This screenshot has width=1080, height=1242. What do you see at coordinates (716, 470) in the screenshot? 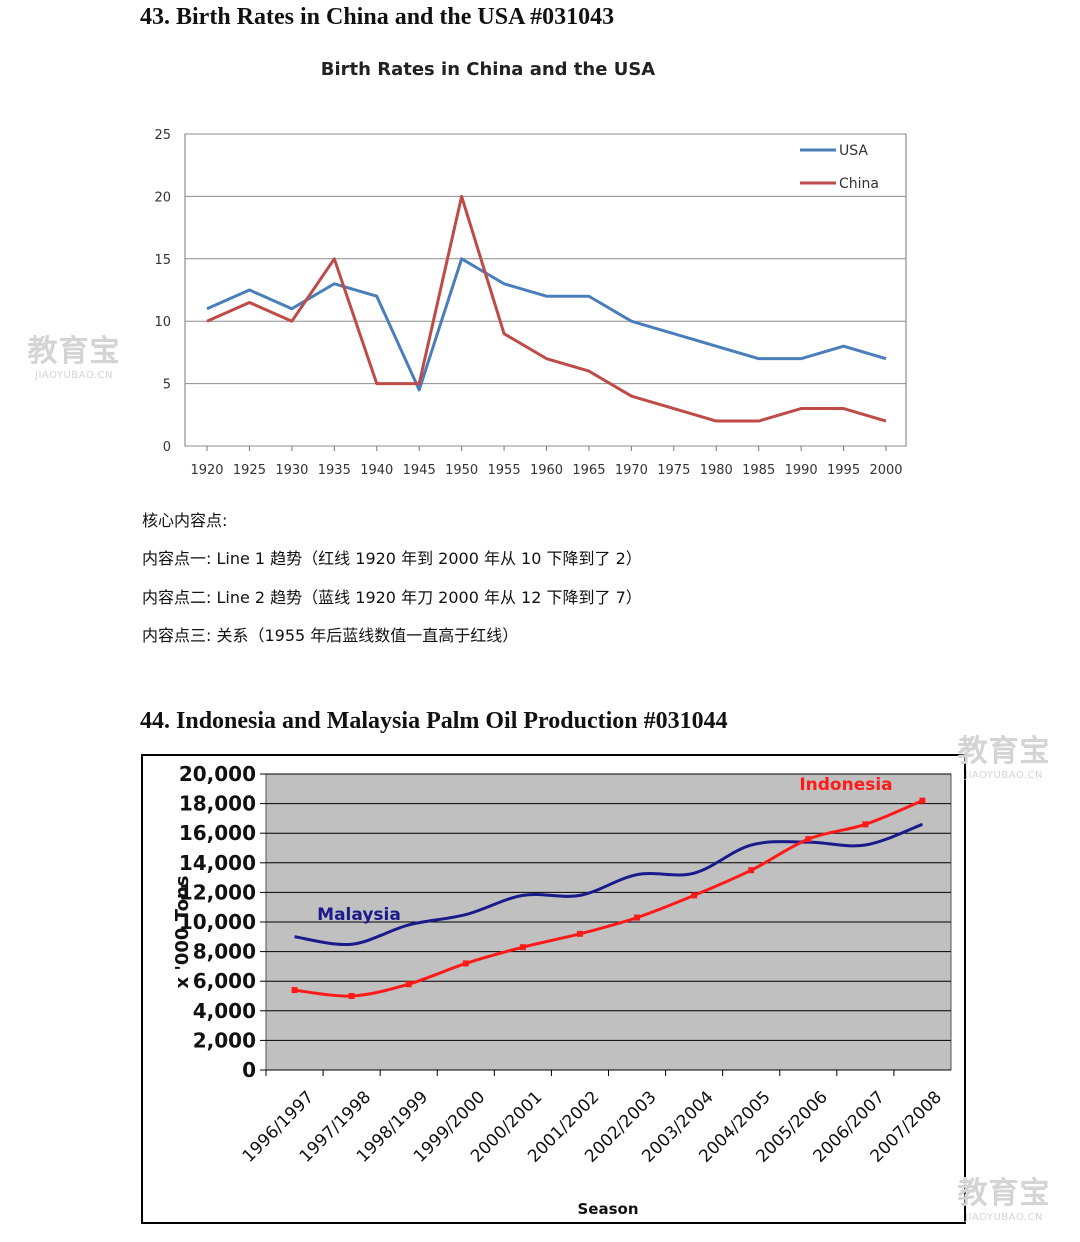
I see `x-tick-label: 1980` at bounding box center [716, 470].